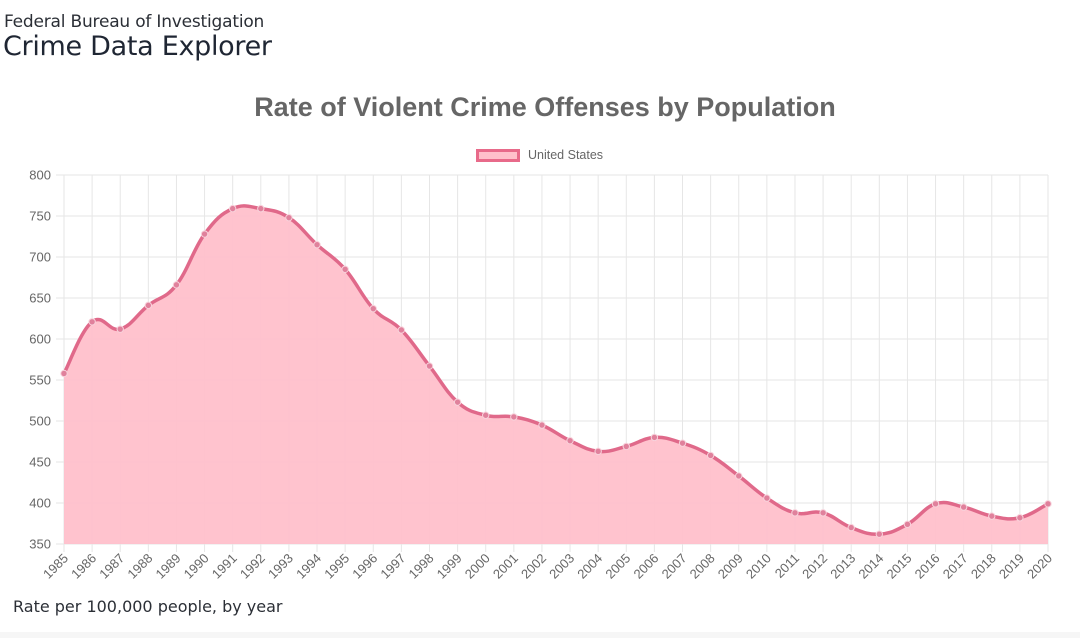  Describe the element at coordinates (1039, 566) in the screenshot. I see `x-tick-label: 2020` at that location.